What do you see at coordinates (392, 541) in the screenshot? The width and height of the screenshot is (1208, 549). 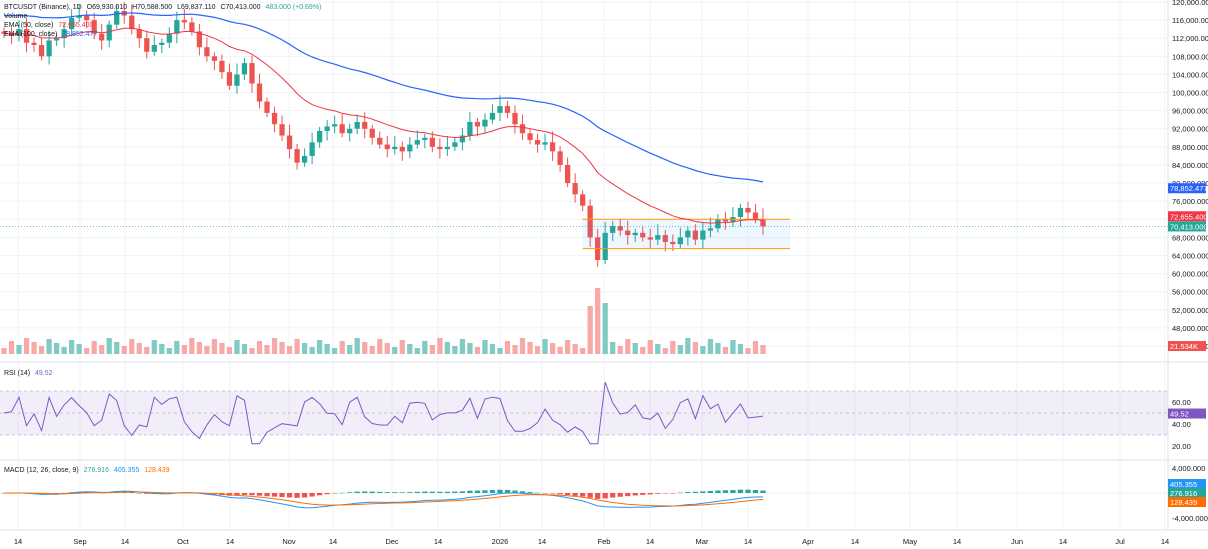 I see `time-axis-label: Dec` at bounding box center [392, 541].